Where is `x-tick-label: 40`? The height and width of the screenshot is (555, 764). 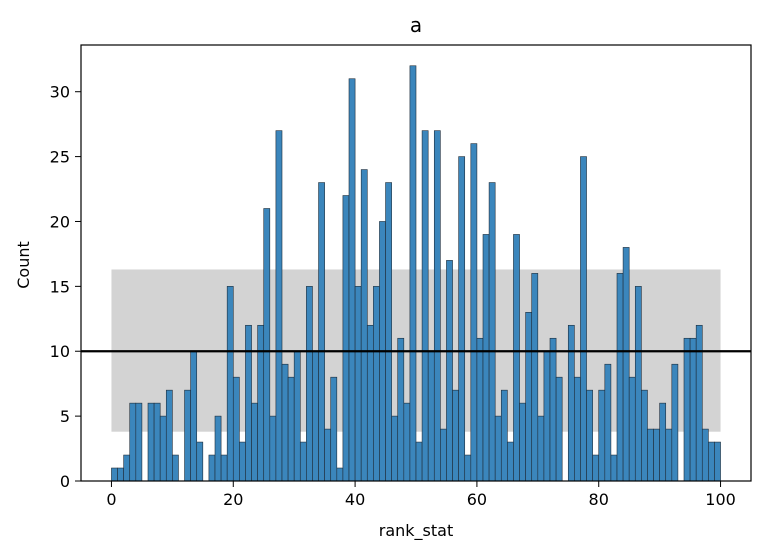 x-tick-label: 40 is located at coordinates (355, 499).